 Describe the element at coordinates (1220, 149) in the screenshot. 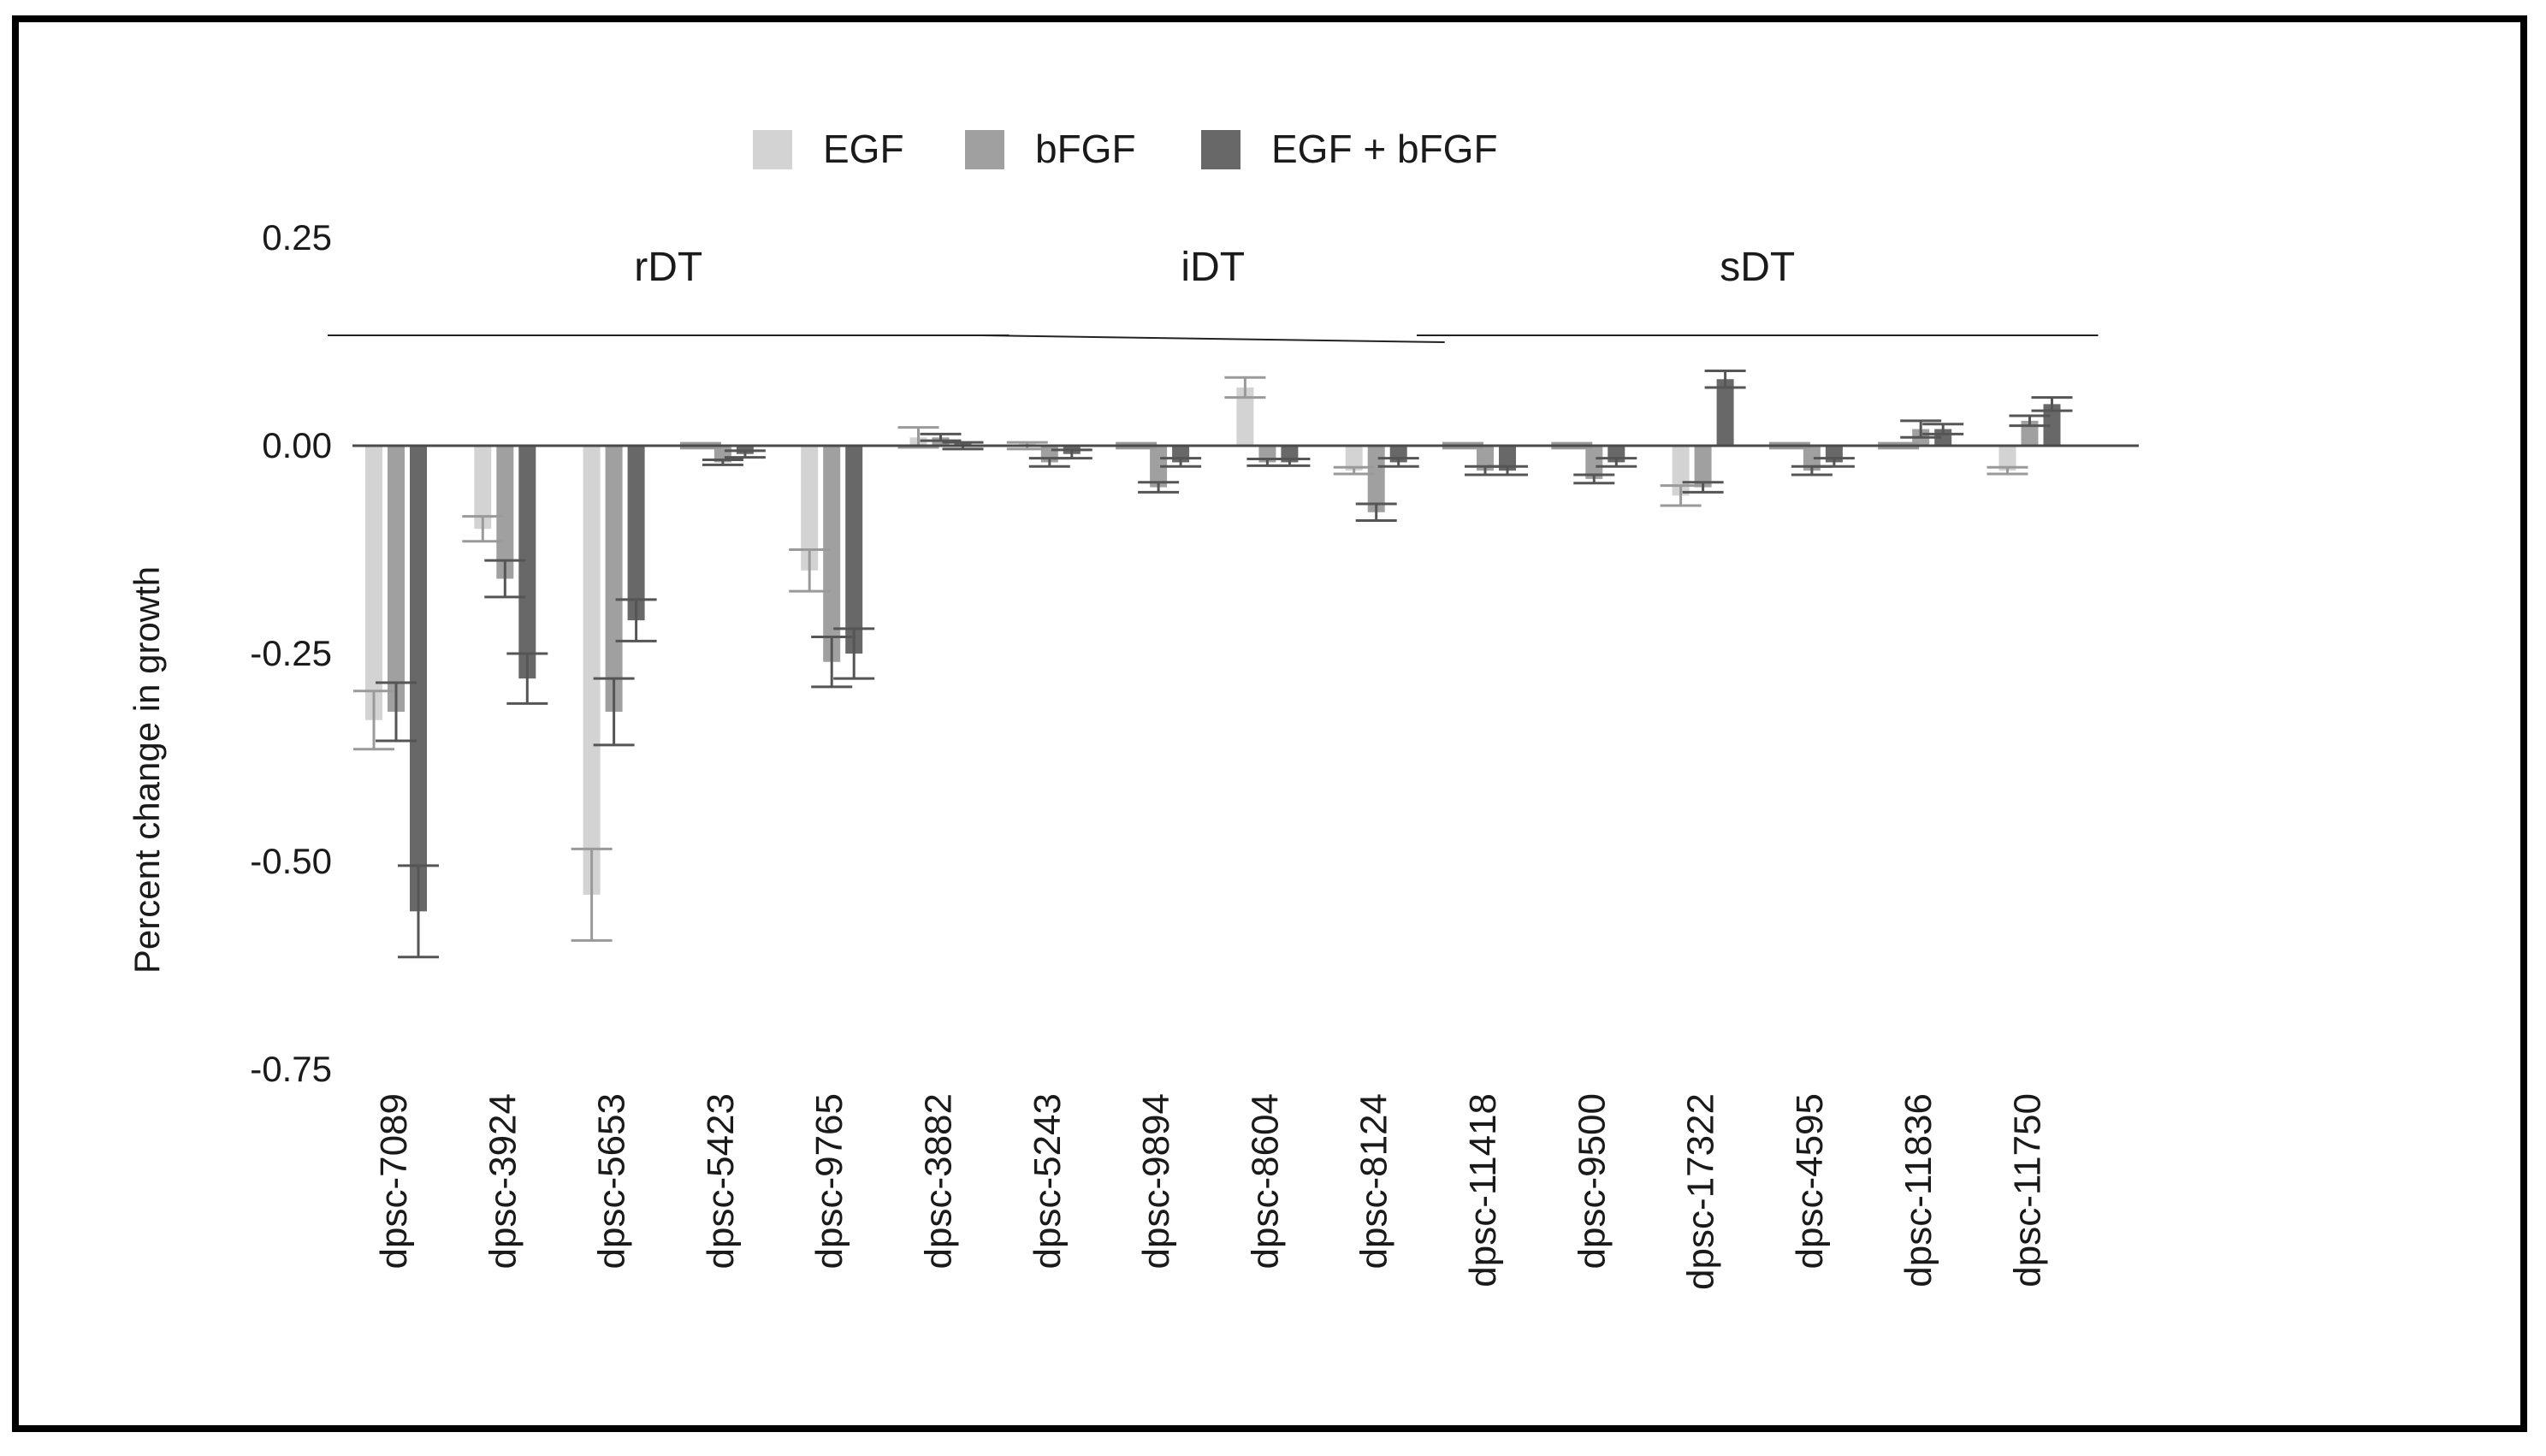

I see `legend-swatch-egf-bfgf` at that location.